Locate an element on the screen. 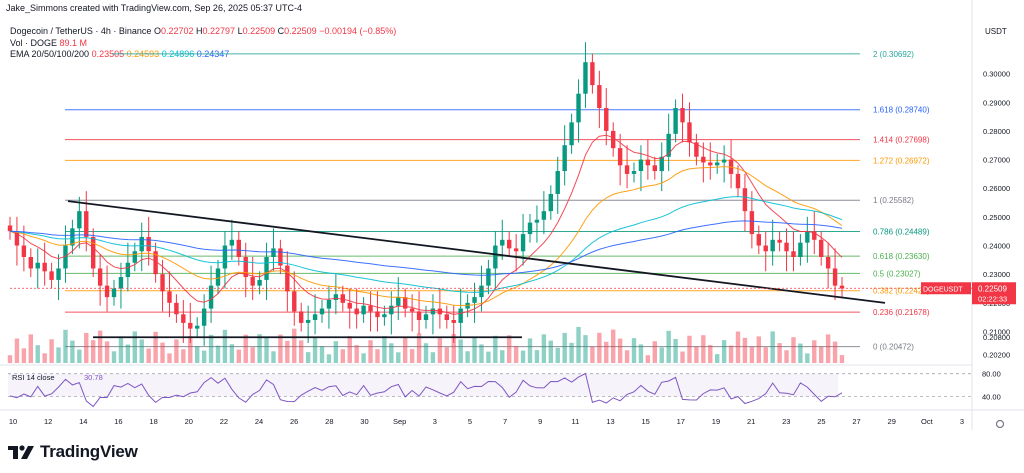  price-change: −0.00194 (−0.85%) is located at coordinates (358, 31).